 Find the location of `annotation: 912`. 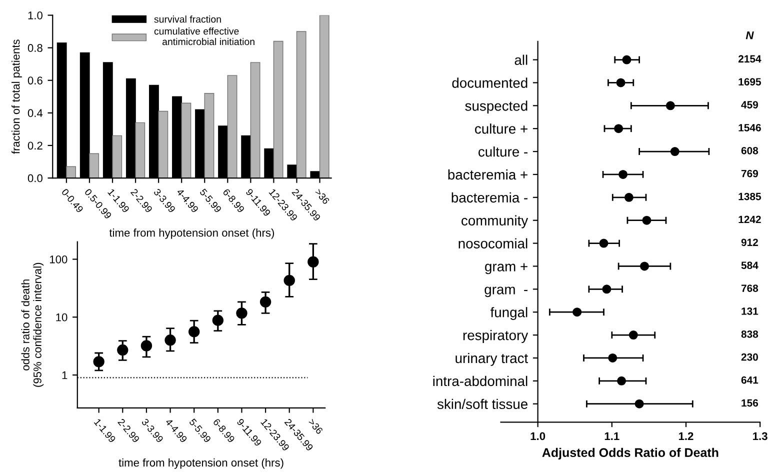

annotation: 912 is located at coordinates (749, 242).